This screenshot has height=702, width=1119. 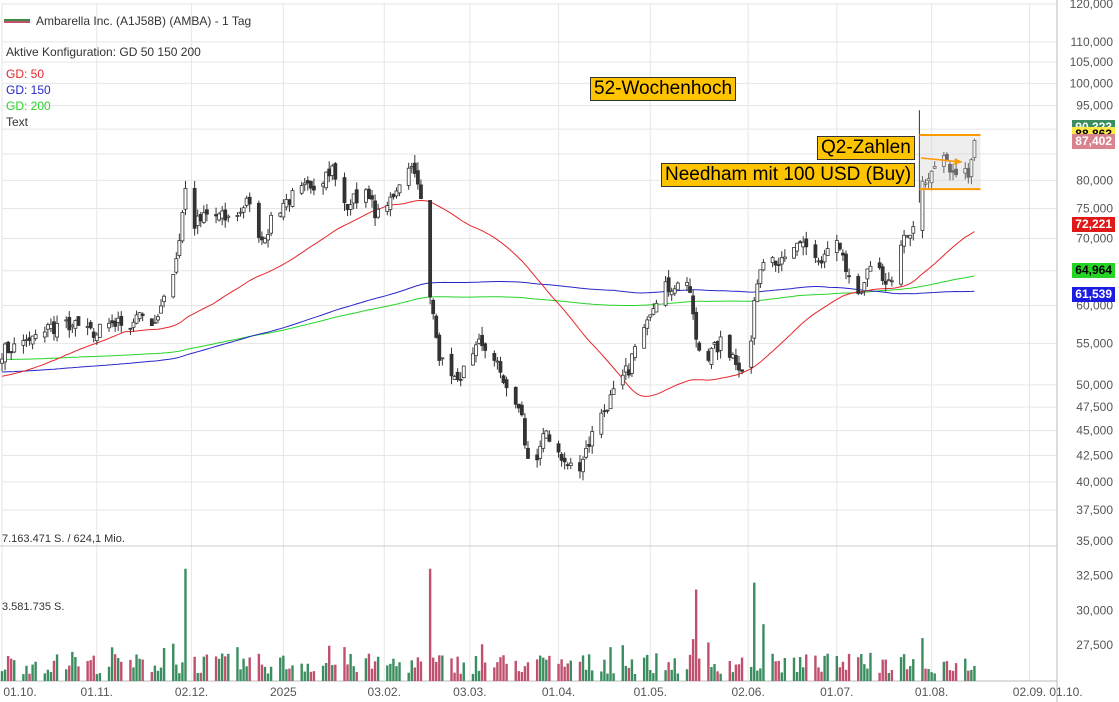 What do you see at coordinates (488, 317) in the screenshot?
I see `ma200-line` at bounding box center [488, 317].